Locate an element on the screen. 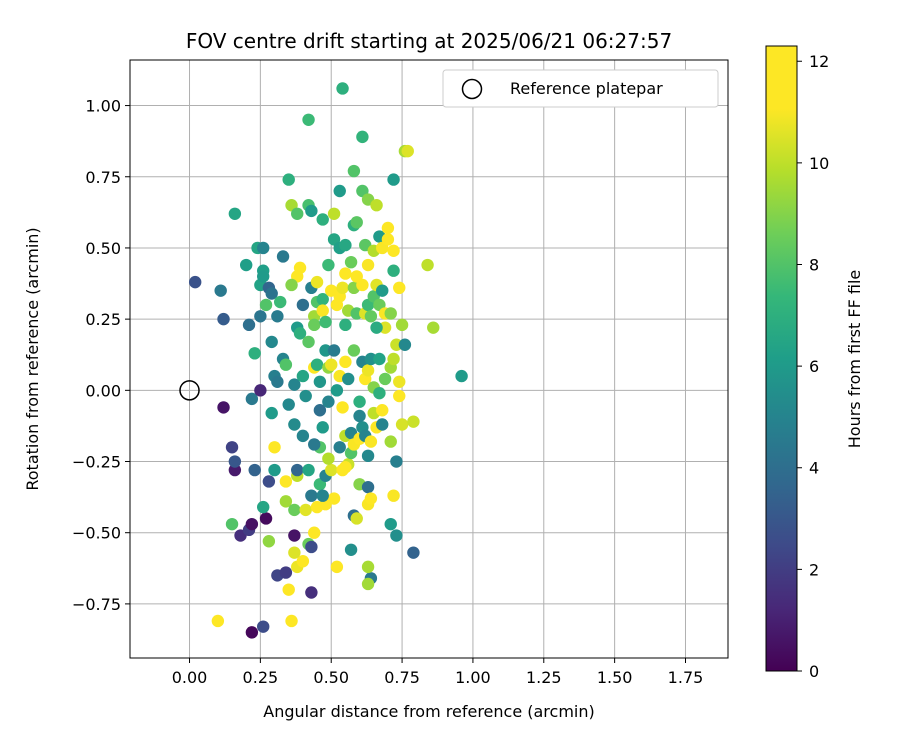 The image size is (900, 754). x-tick-label: 0.00 is located at coordinates (190, 677).